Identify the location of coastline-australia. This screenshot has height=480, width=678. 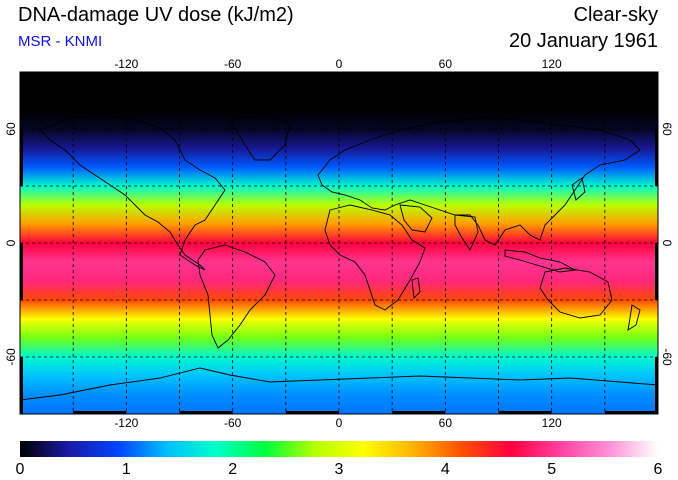
(576, 293).